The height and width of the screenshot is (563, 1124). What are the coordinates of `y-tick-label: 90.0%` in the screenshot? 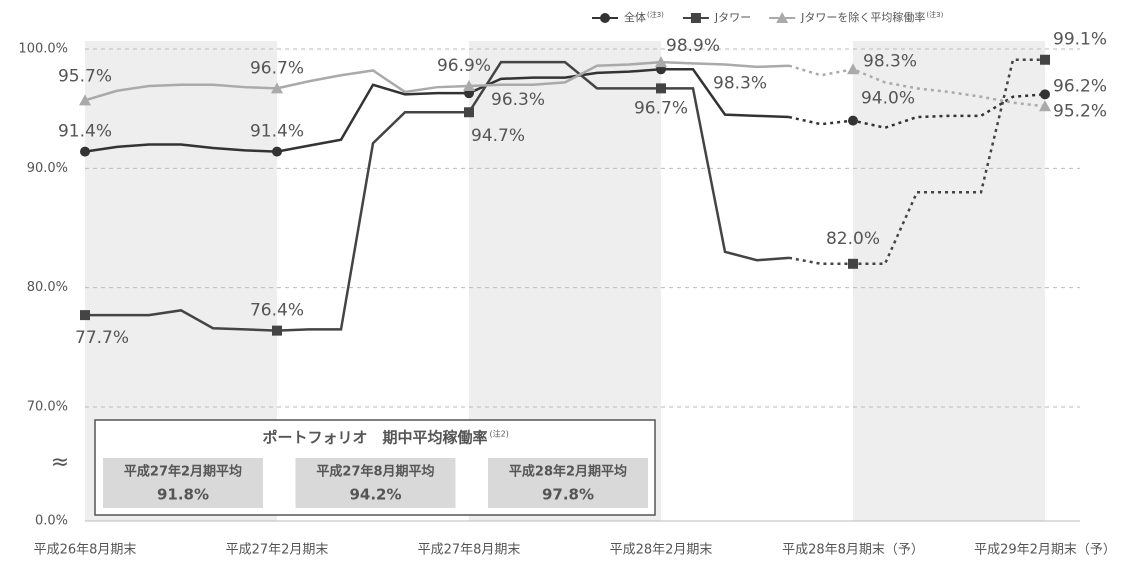 It's located at (47, 168).